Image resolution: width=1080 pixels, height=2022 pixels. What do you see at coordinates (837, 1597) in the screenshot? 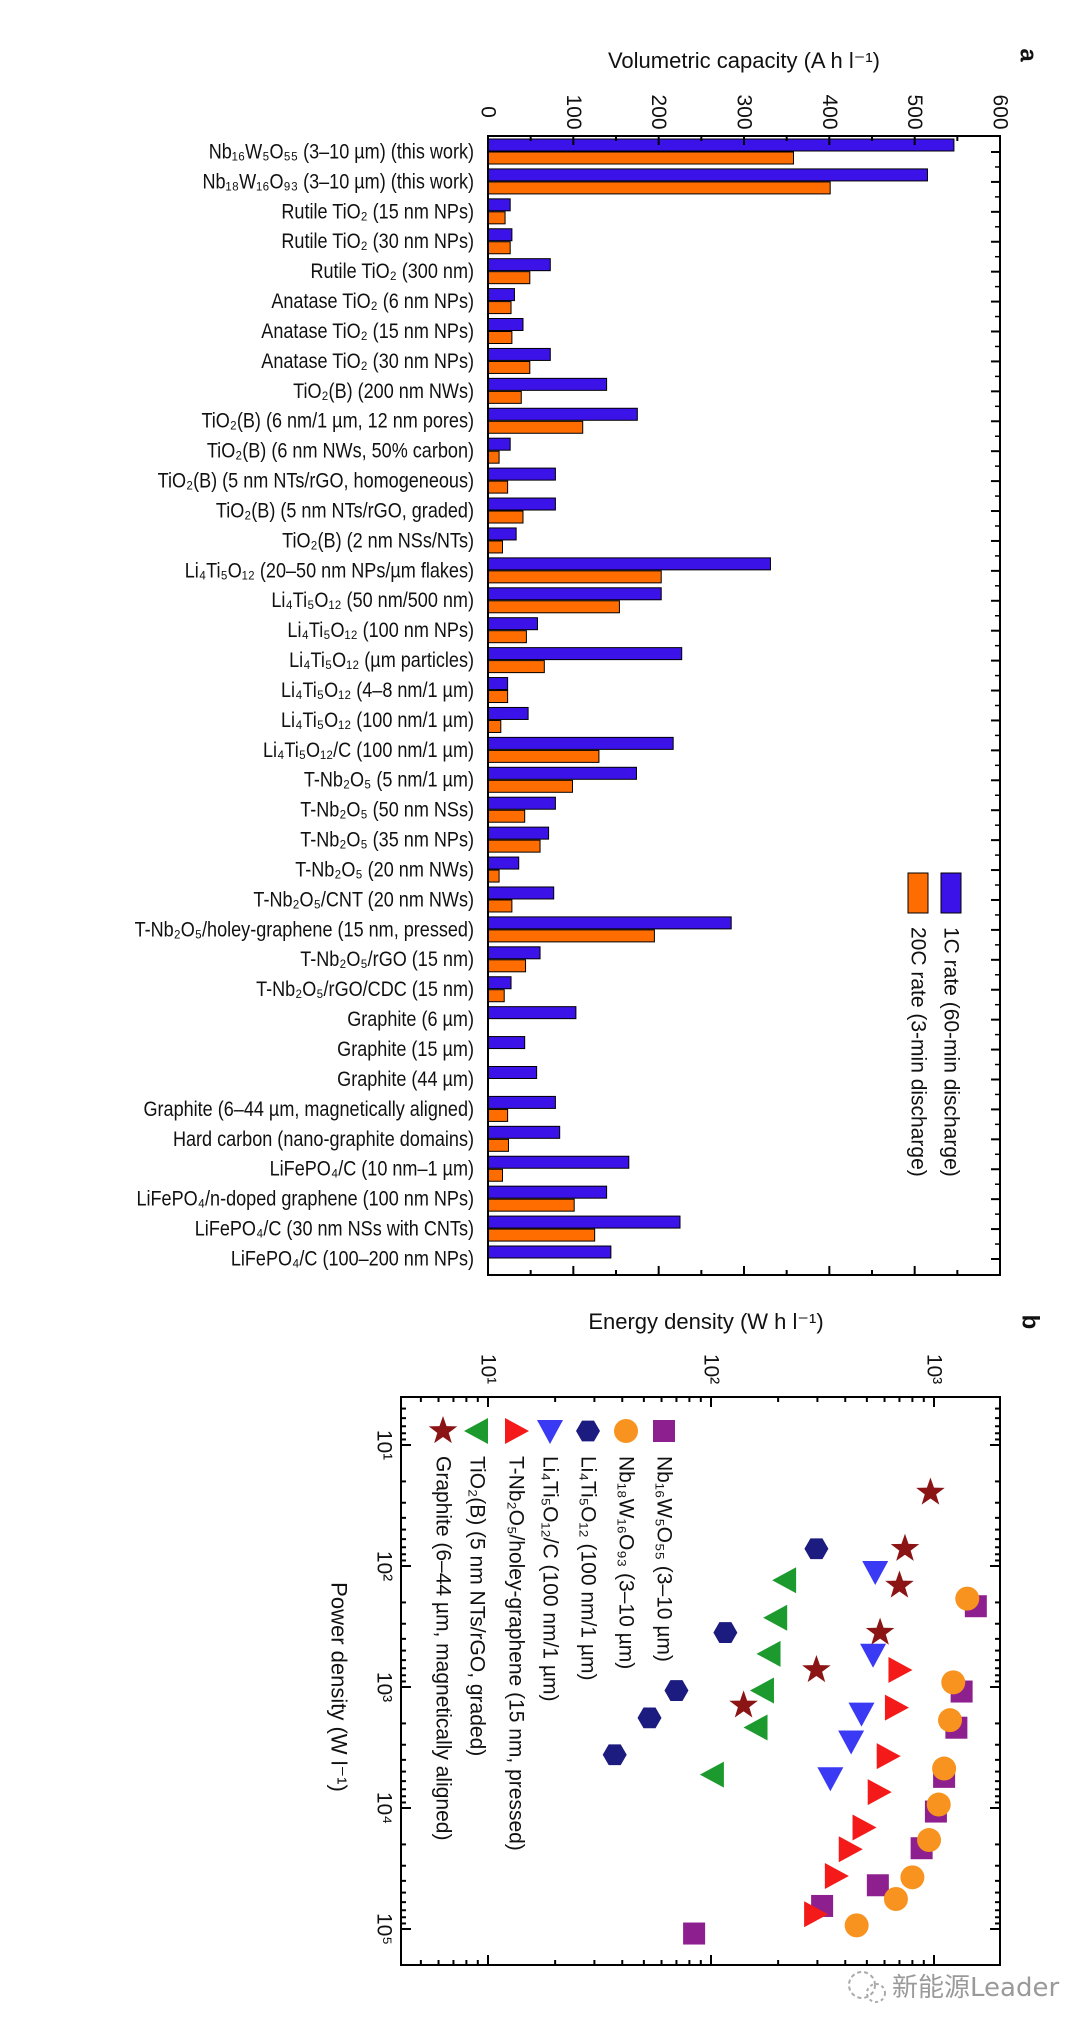
I see `series-star` at bounding box center [837, 1597].